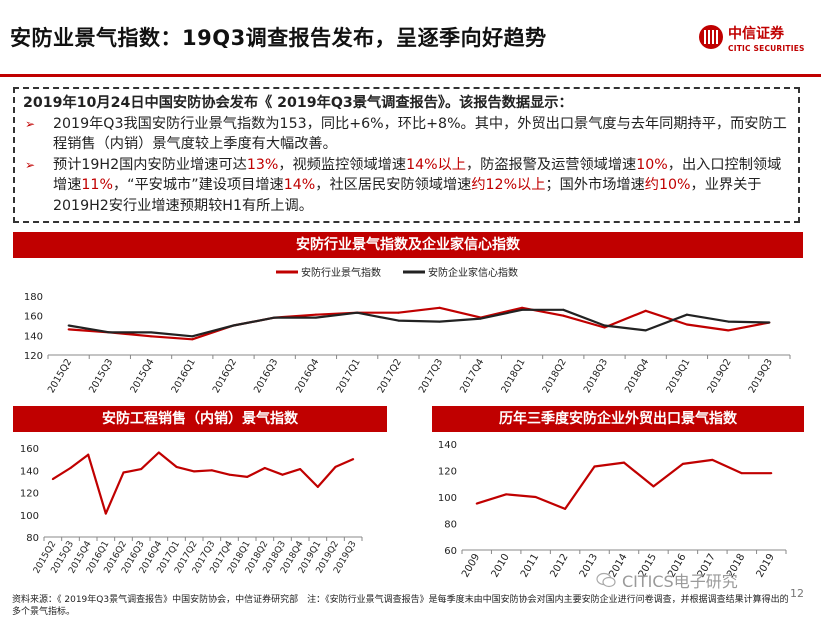 The image size is (821, 620). What do you see at coordinates (667, 185) in the screenshot?
I see `b2-highlight: 约10%` at bounding box center [667, 185].